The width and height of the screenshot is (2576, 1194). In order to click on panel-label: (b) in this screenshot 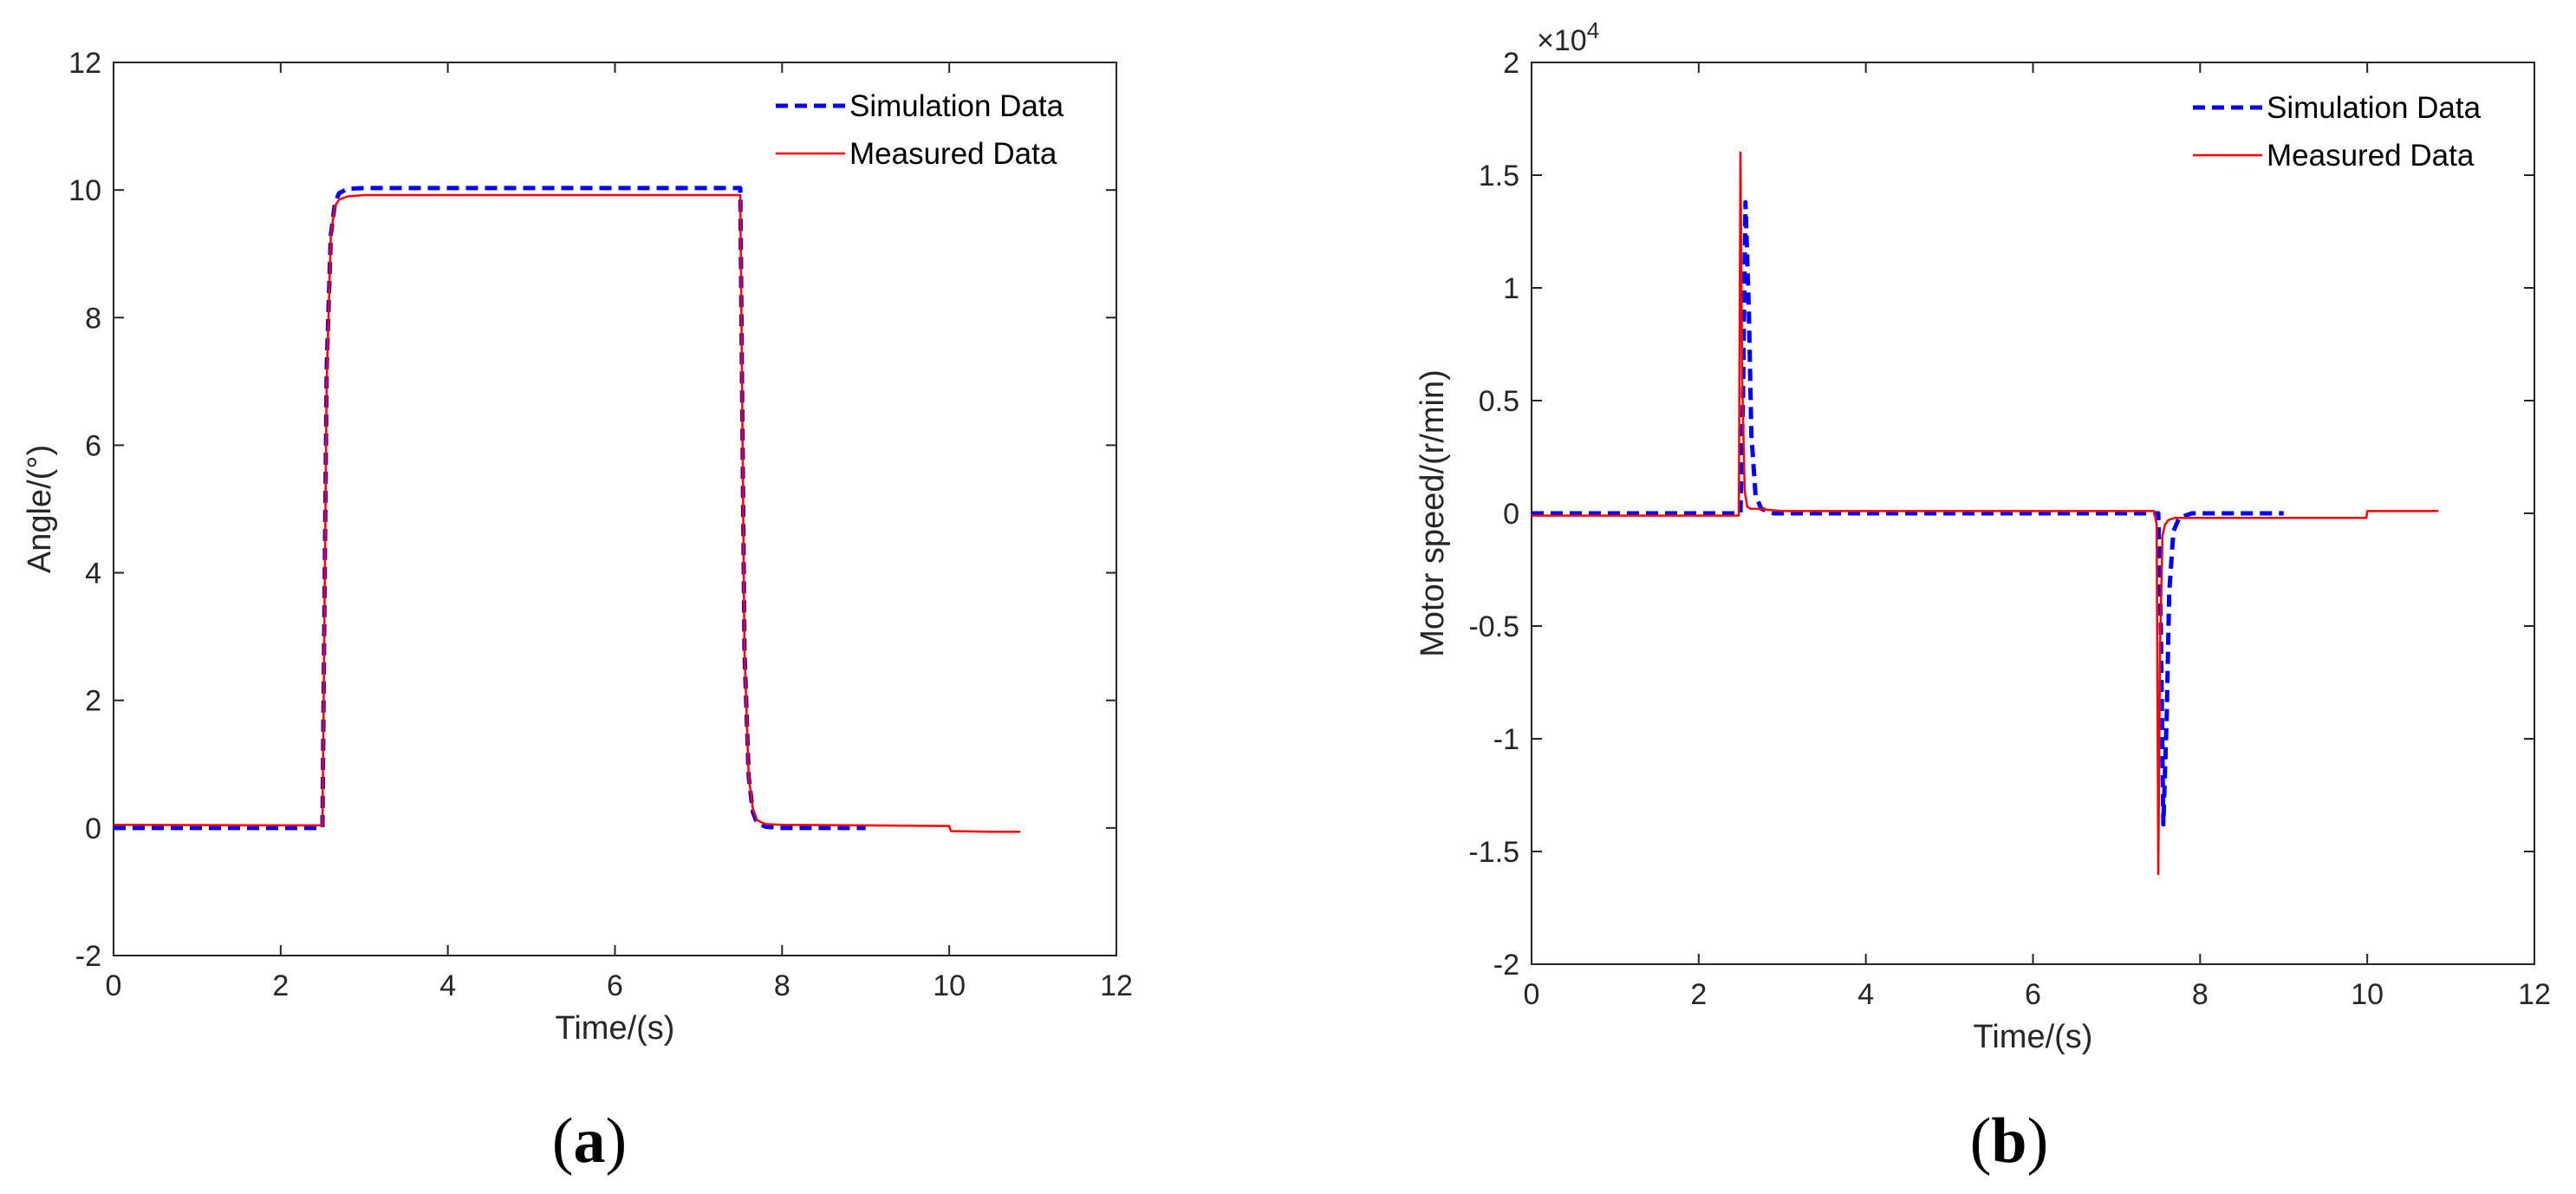, I will do `click(2009, 1141)`.